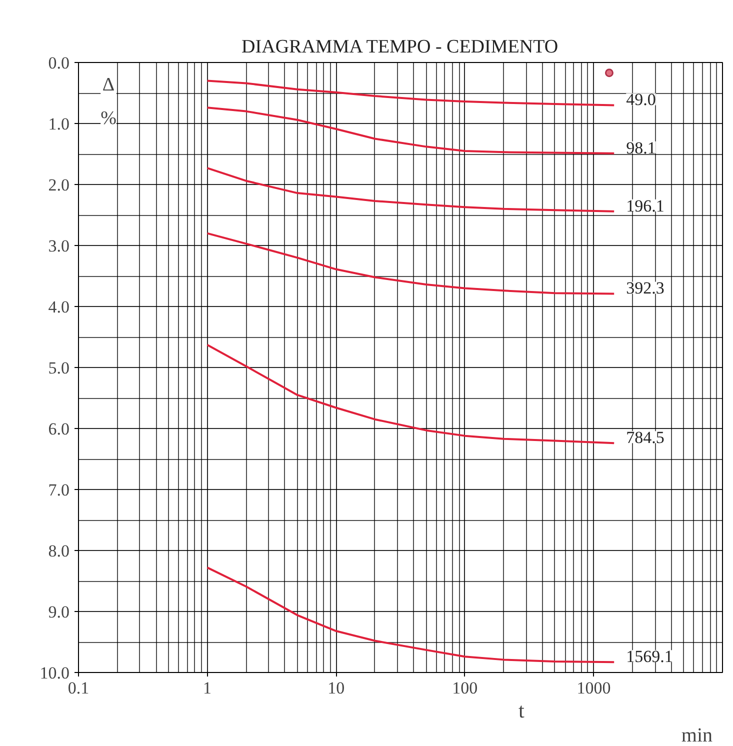 This screenshot has height=746, width=733. What do you see at coordinates (593, 688) in the screenshot?
I see `x-tick-label: 1000` at bounding box center [593, 688].